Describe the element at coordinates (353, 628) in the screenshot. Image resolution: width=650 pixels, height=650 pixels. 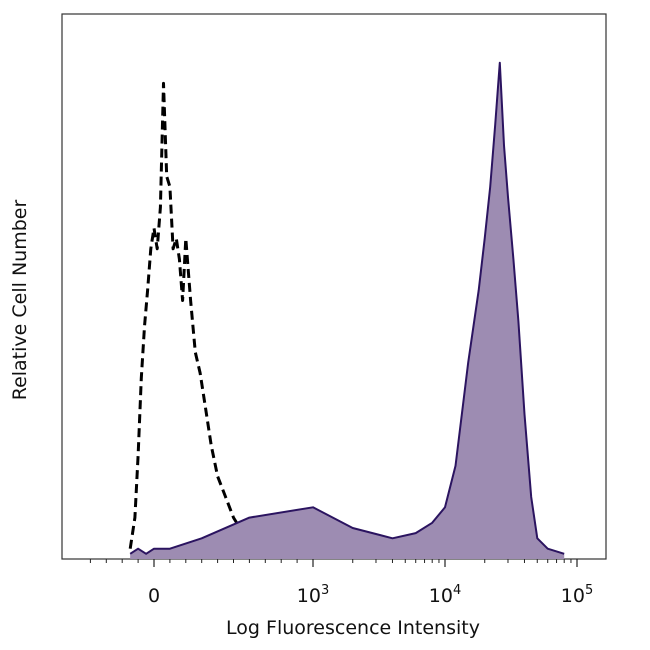
I see `x-axis-label: Log Fluorescence Intensity` at that location.